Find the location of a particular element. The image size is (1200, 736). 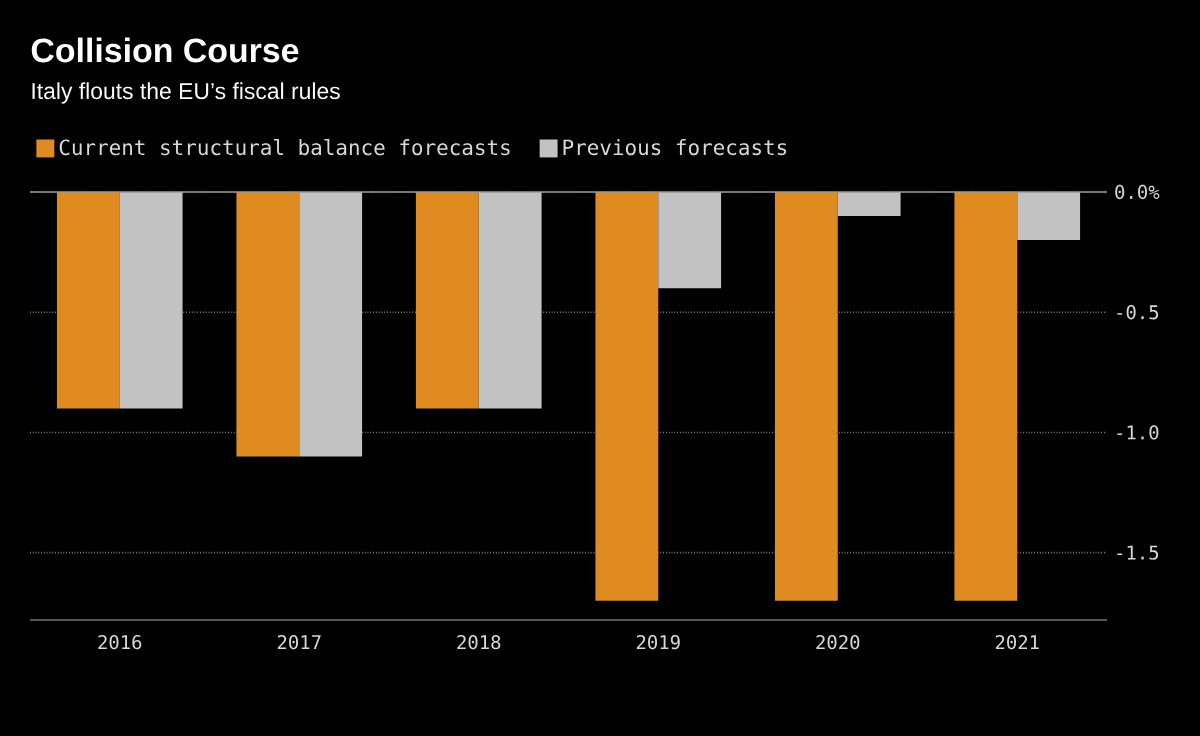

x-tick-label: 2017 is located at coordinates (299, 642).